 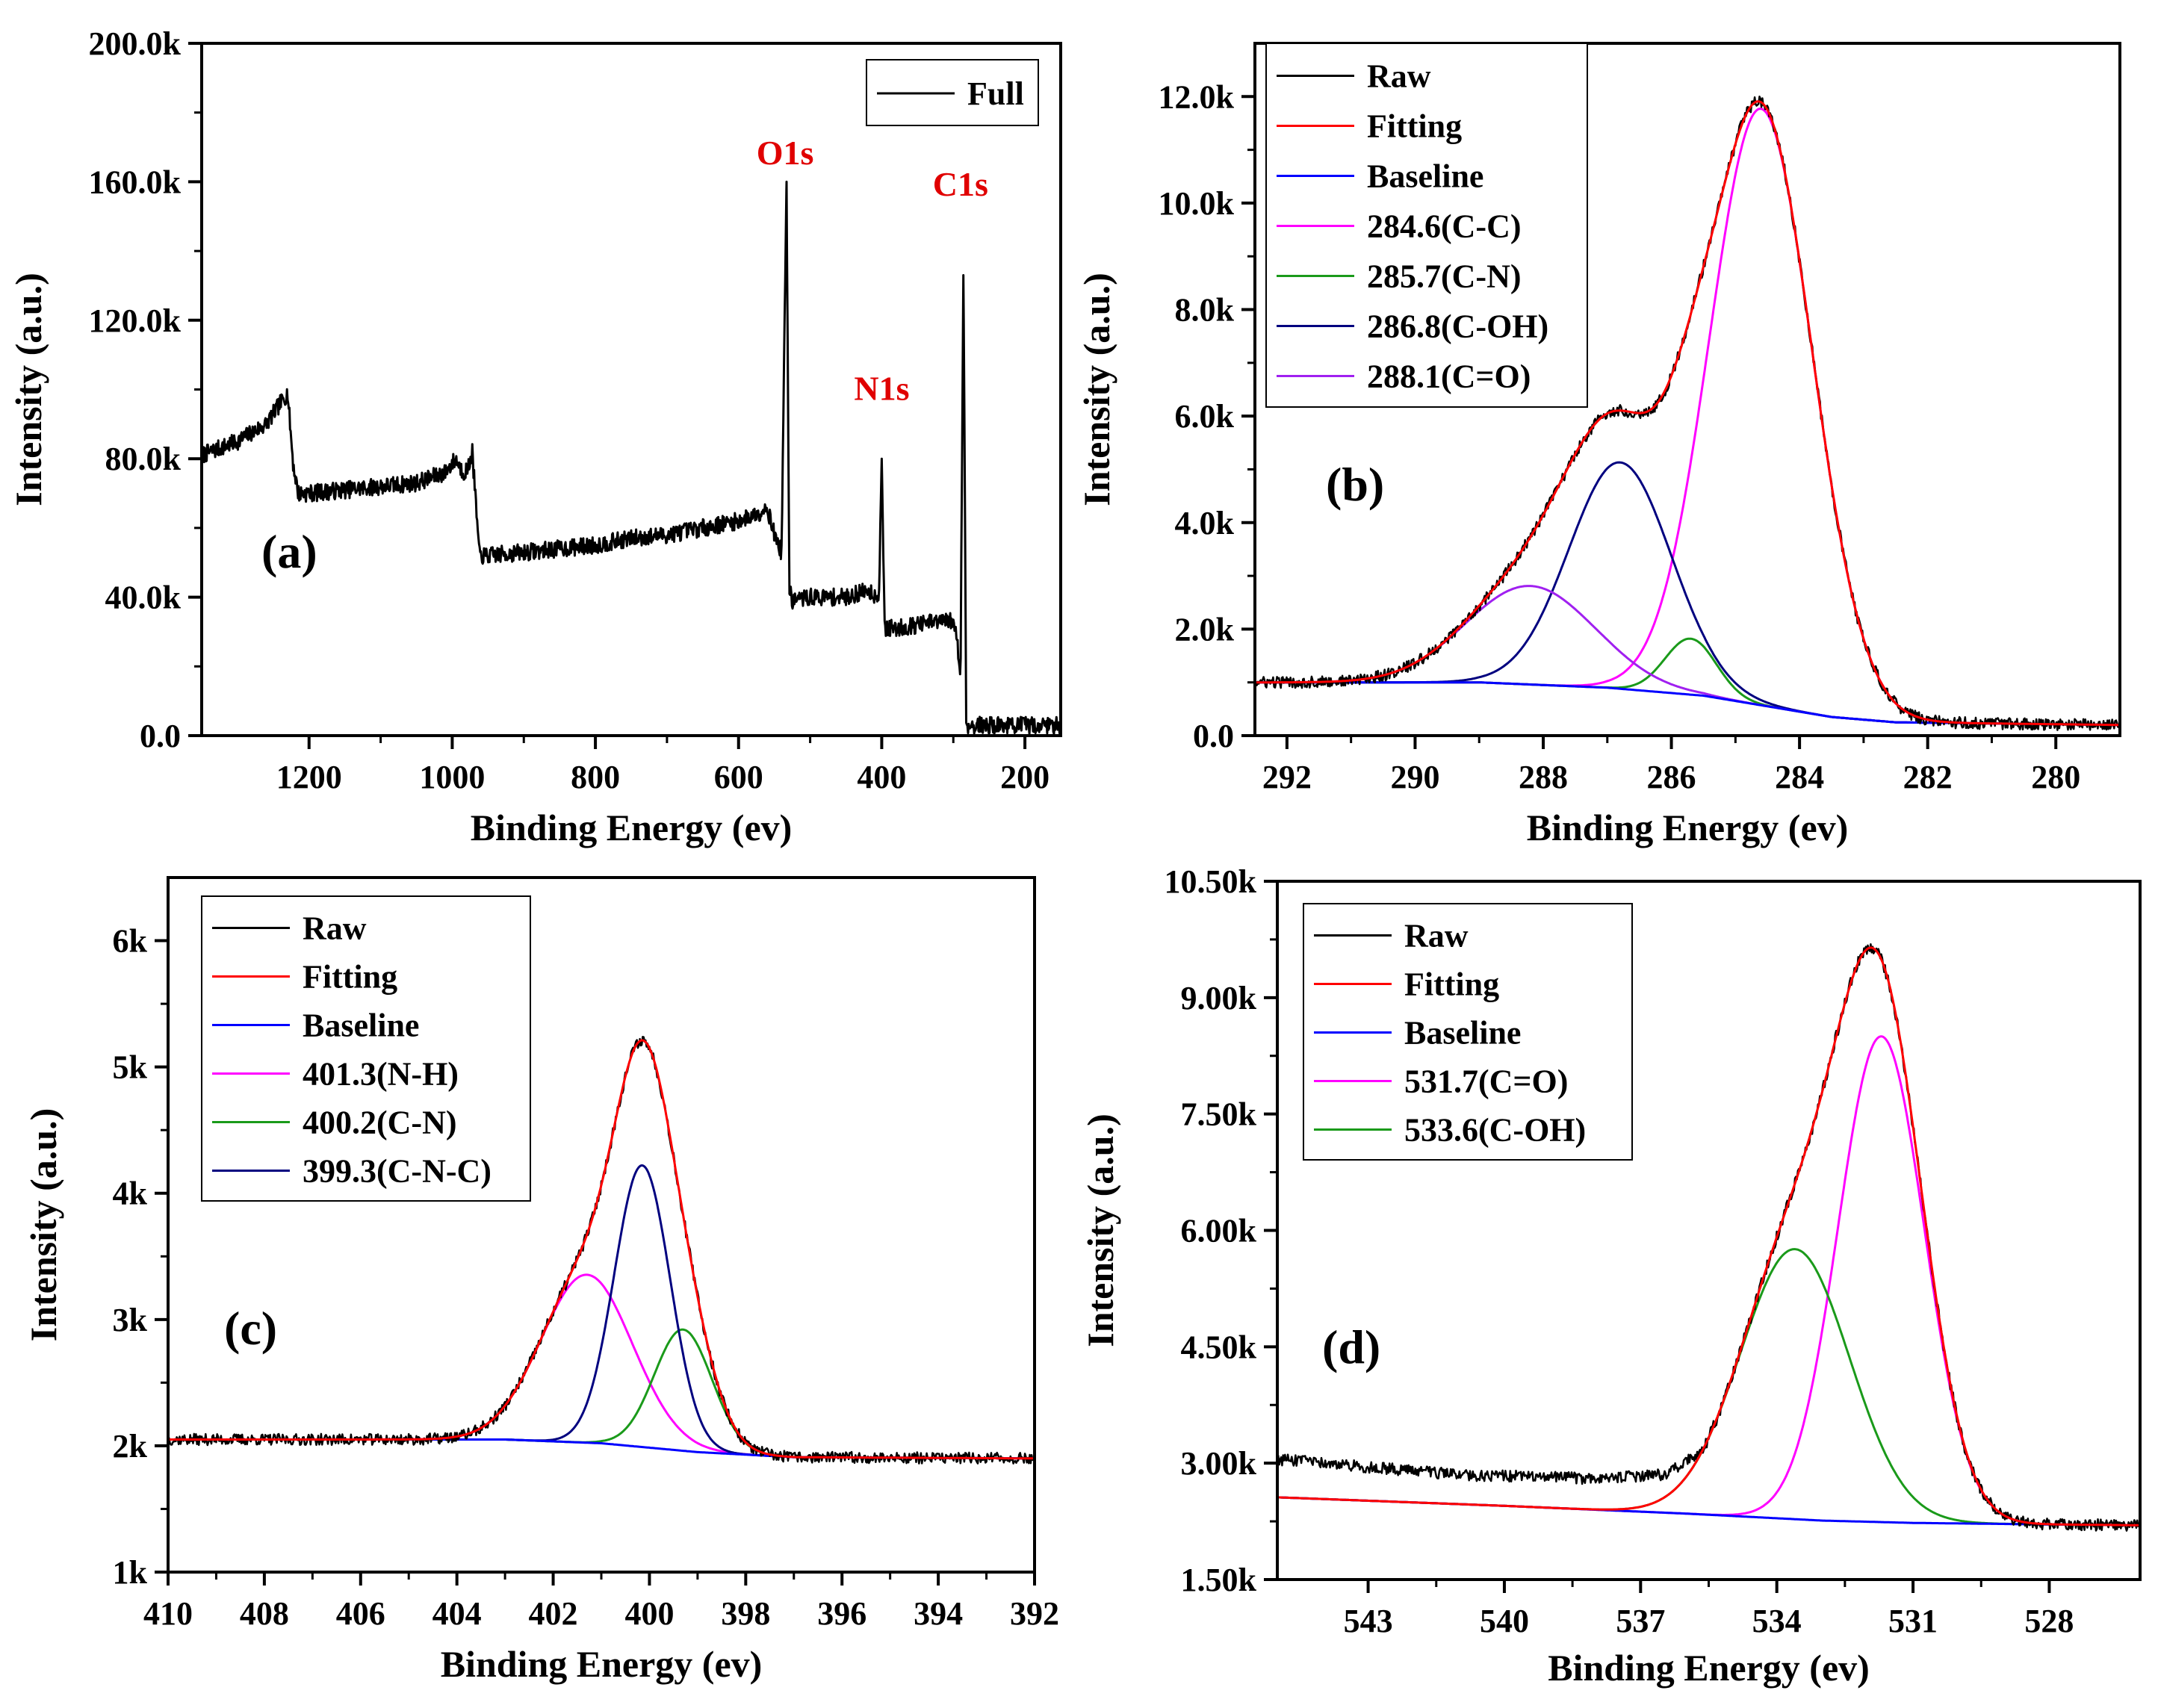 I want to click on y-tick-label: 0.0, so click(x=1213, y=736).